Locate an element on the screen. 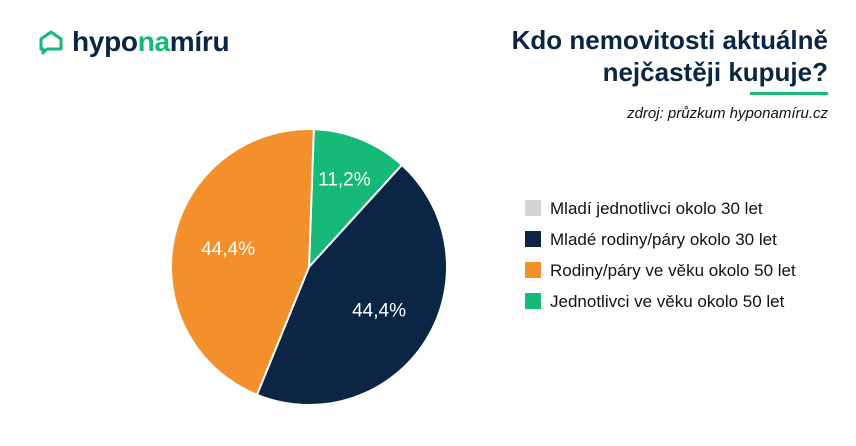 The height and width of the screenshot is (446, 856). brand-suffix: míru is located at coordinates (199, 41).